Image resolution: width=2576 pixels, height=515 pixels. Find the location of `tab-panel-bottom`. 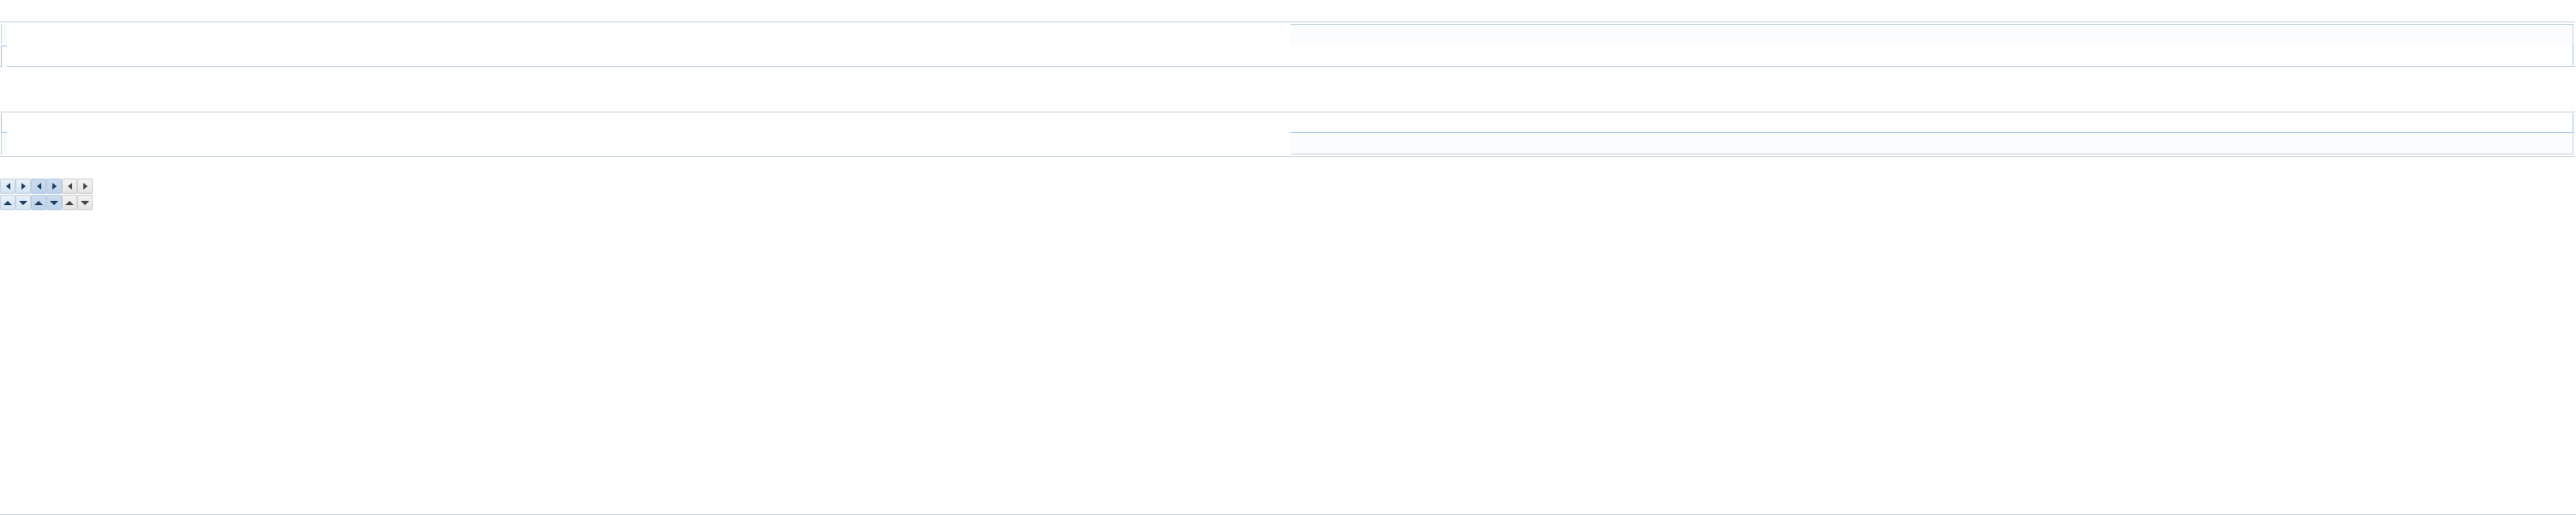

tab-panel-bottom is located at coordinates (1287, 134).